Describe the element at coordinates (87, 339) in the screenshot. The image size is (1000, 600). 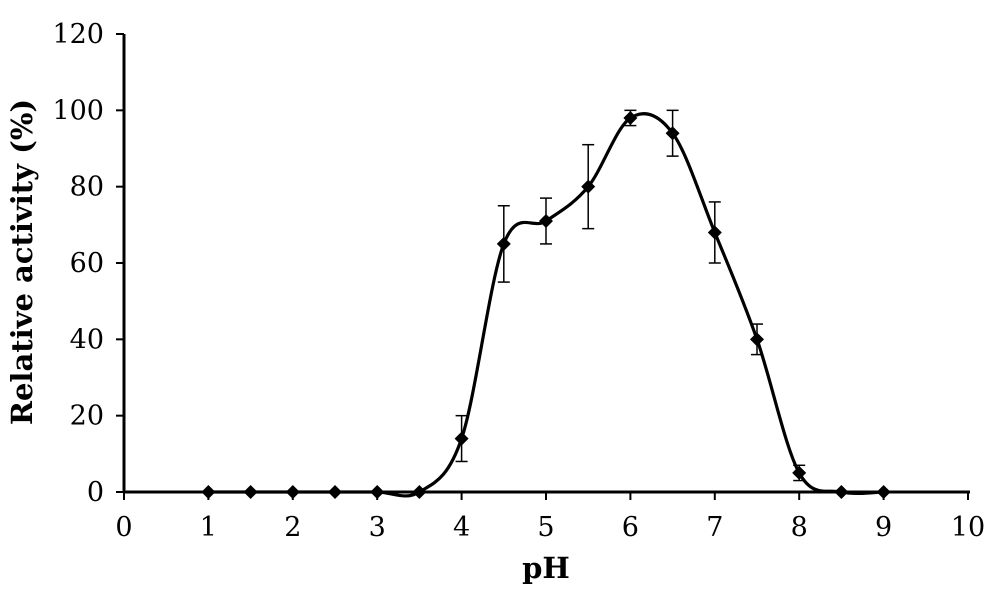
I see `y-tick-label: 40` at that location.